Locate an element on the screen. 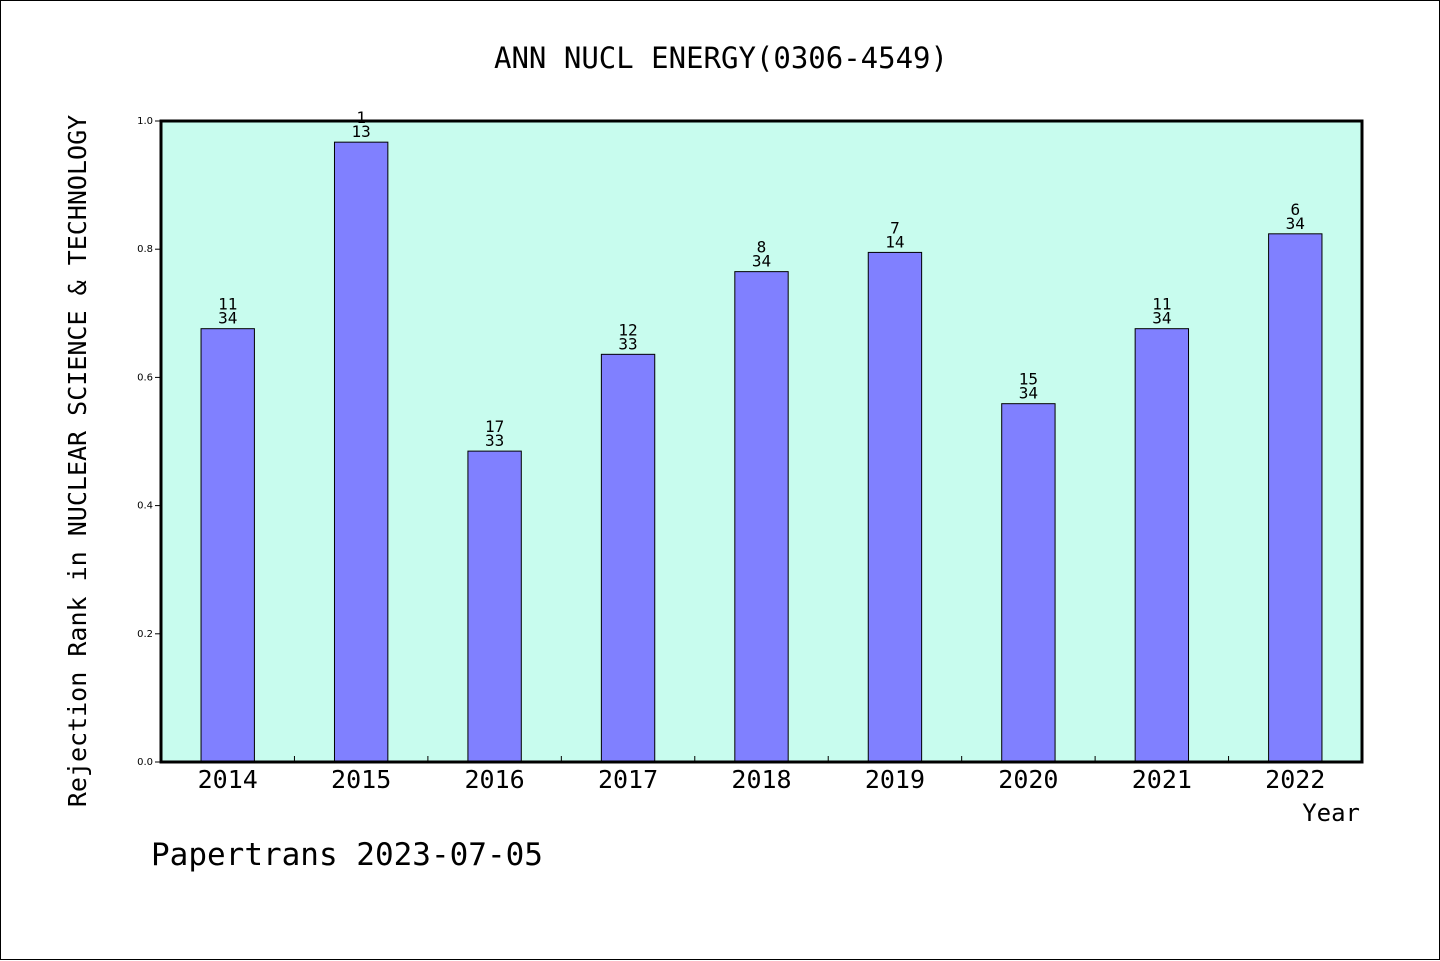 This screenshot has width=1440, height=961. y-tick-label: 0.8 is located at coordinates (145, 249).